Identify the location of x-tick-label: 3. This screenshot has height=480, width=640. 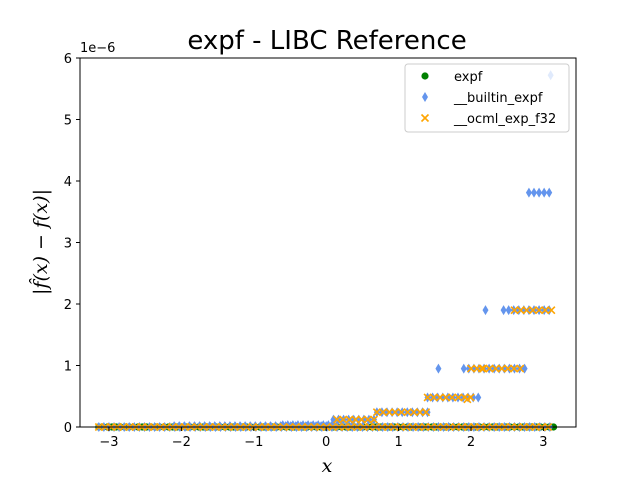
(543, 442).